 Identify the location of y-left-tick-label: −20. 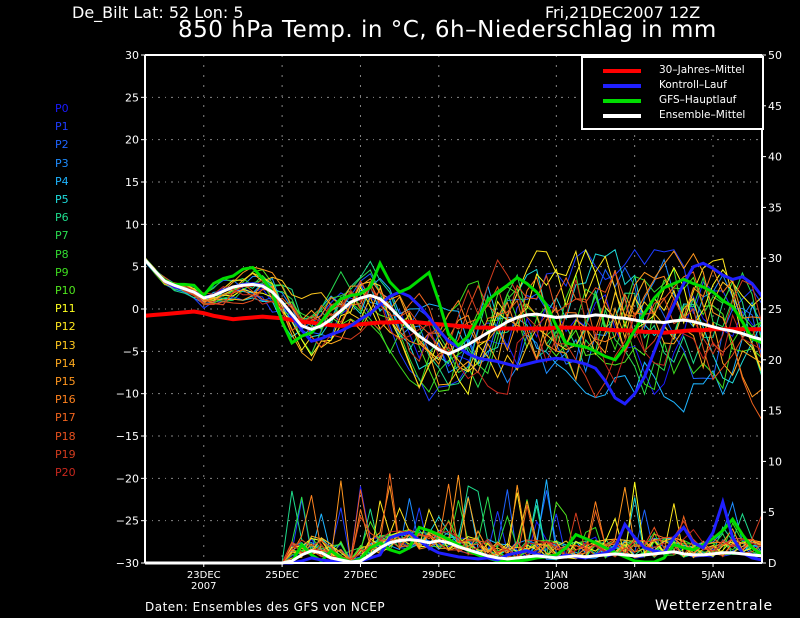
(127, 478).